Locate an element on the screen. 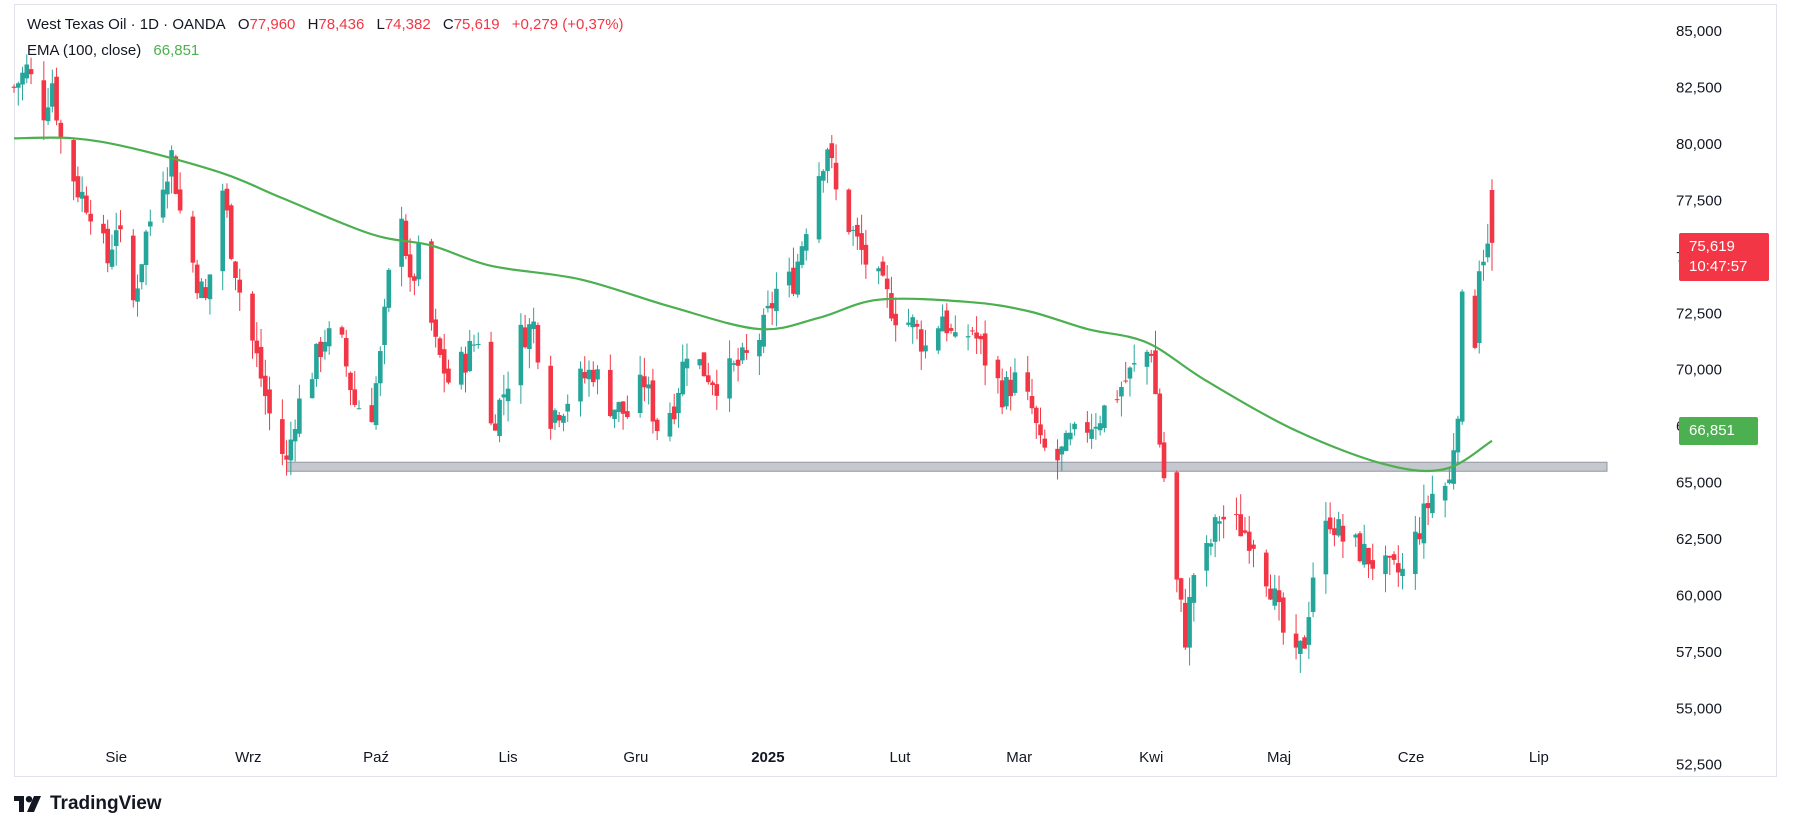 This screenshot has height=830, width=1793. time-tick-label: Mar is located at coordinates (1019, 757).